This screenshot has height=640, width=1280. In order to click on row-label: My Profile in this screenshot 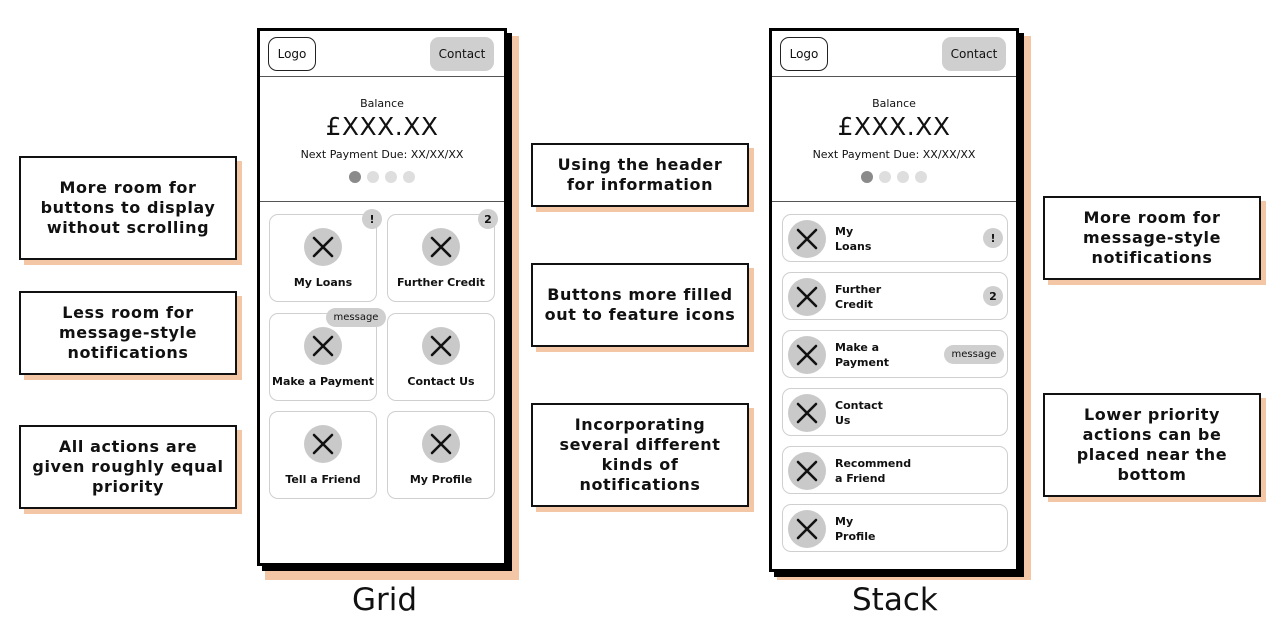, I will do `click(855, 529)`.